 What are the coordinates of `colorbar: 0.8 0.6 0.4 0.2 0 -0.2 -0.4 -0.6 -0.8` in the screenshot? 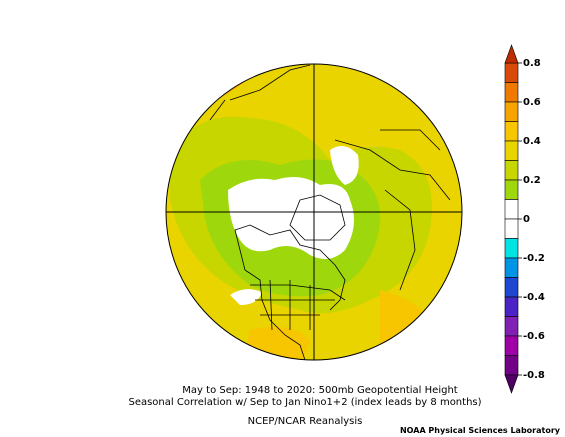 It's located at (524, 219).